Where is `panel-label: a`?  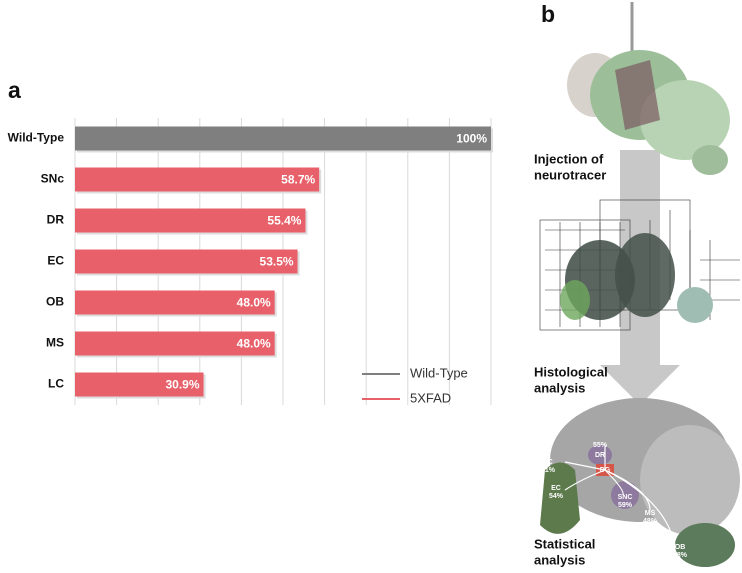
panel-label: a is located at coordinates (14, 90).